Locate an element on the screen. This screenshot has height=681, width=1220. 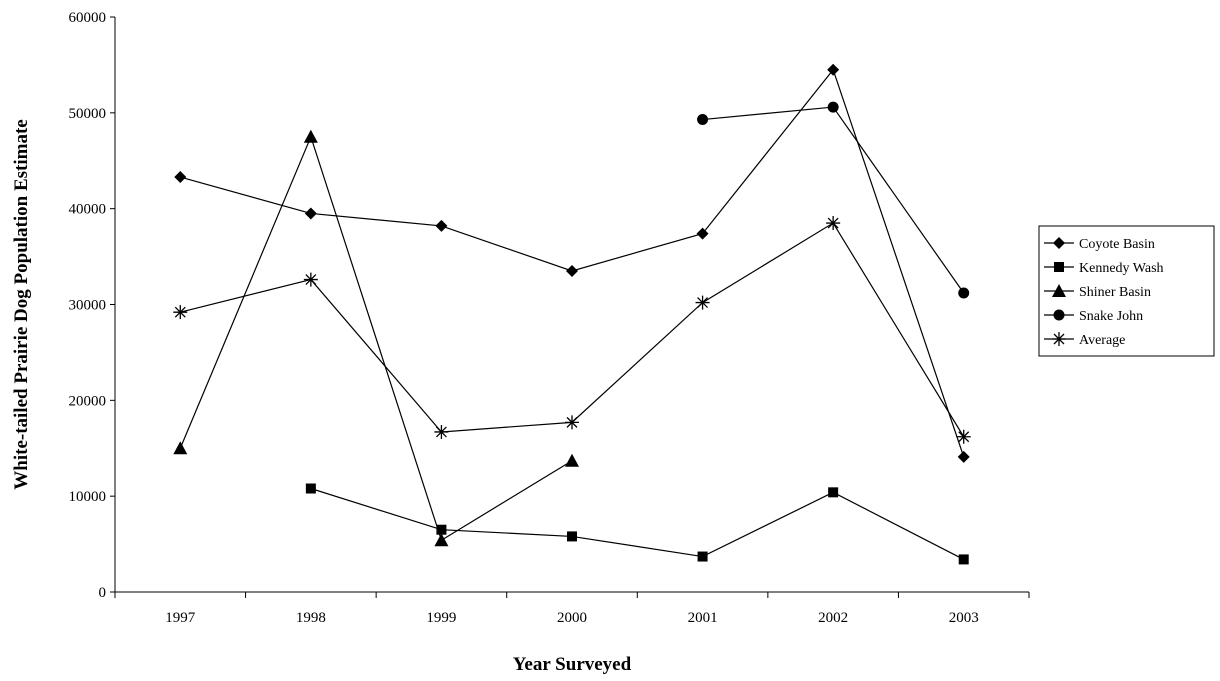
y-tick-label: 0 is located at coordinates (103, 593).